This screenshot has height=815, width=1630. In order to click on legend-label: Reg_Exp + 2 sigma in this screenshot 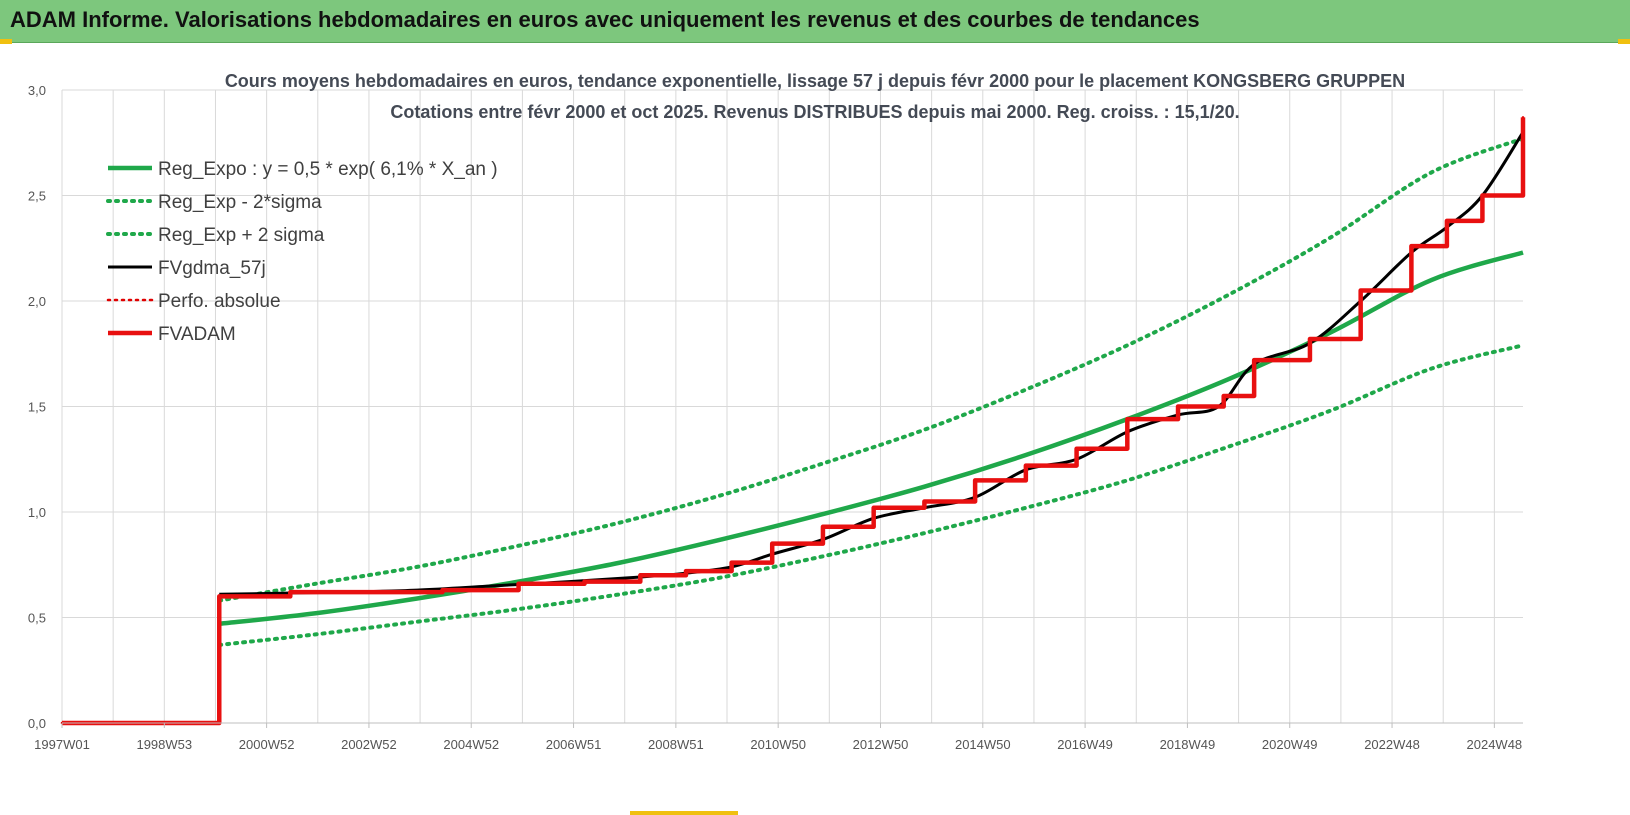, I will do `click(241, 235)`.